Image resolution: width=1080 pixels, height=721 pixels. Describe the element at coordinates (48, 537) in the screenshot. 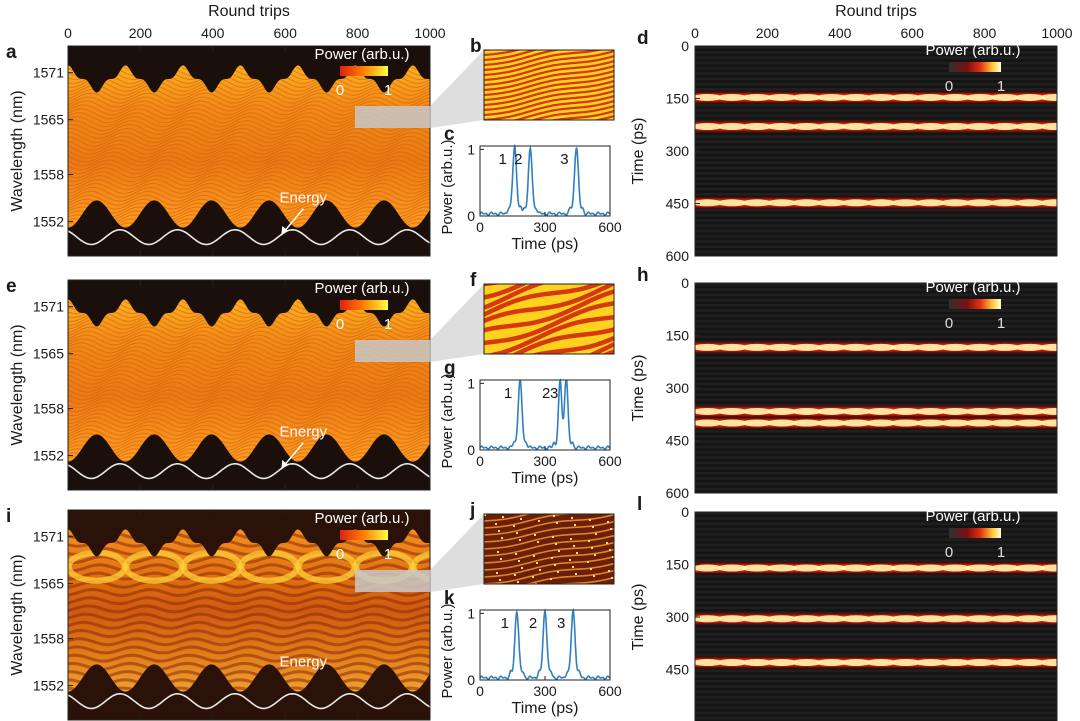

I see `y-tick-label: 1571` at that location.